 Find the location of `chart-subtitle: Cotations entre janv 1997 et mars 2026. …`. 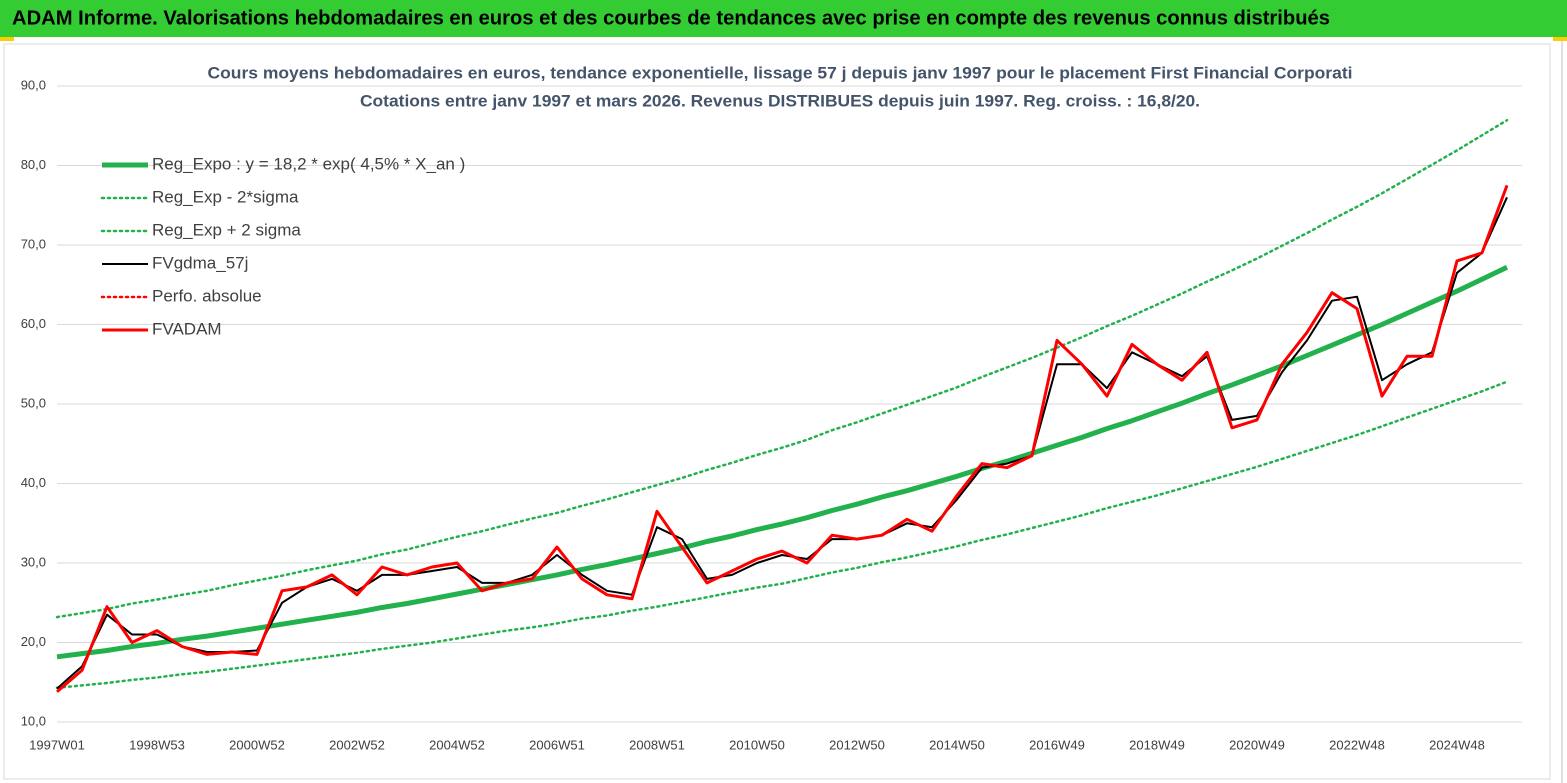

chart-subtitle: Cotations entre janv 1997 et mars 2026. … is located at coordinates (780, 100).